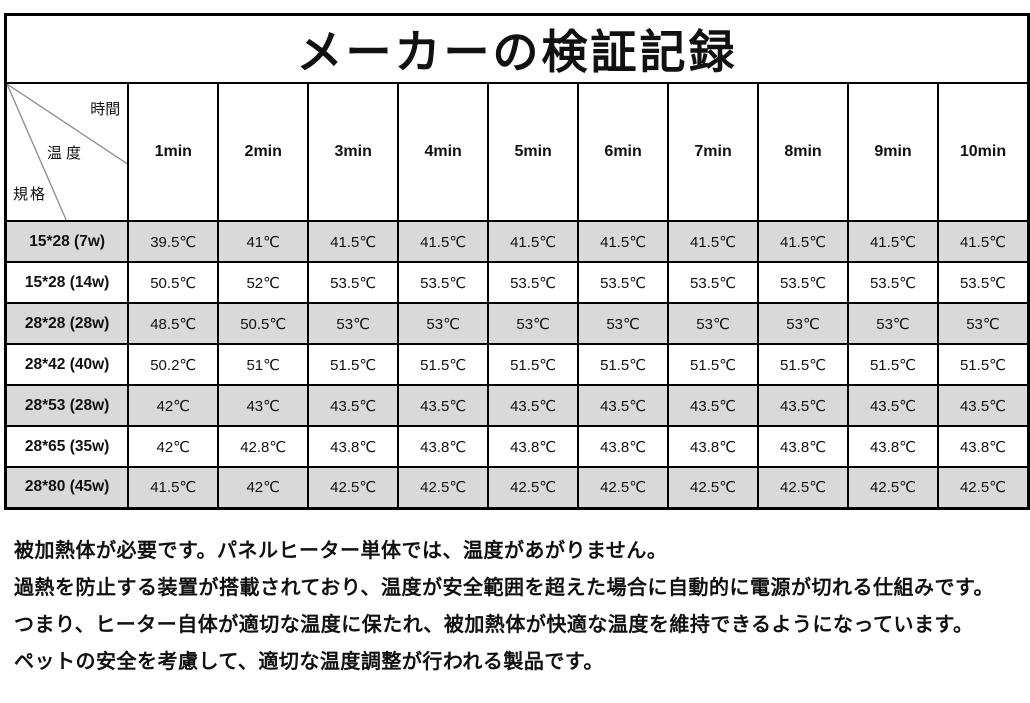 The image size is (1030, 703). Describe the element at coordinates (341, 551) in the screenshot. I see `note-line: 被加熱体が必要です。パネルヒーター単体では、温度があがりません。` at that location.